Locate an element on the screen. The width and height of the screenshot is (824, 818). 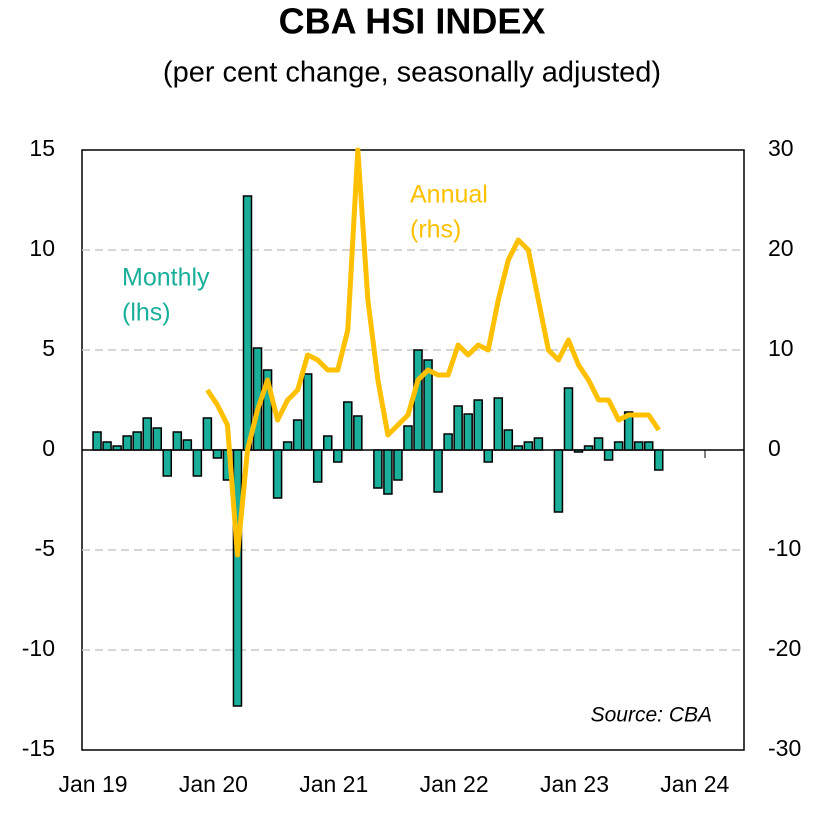
annotation: (lhs) is located at coordinates (146, 313).